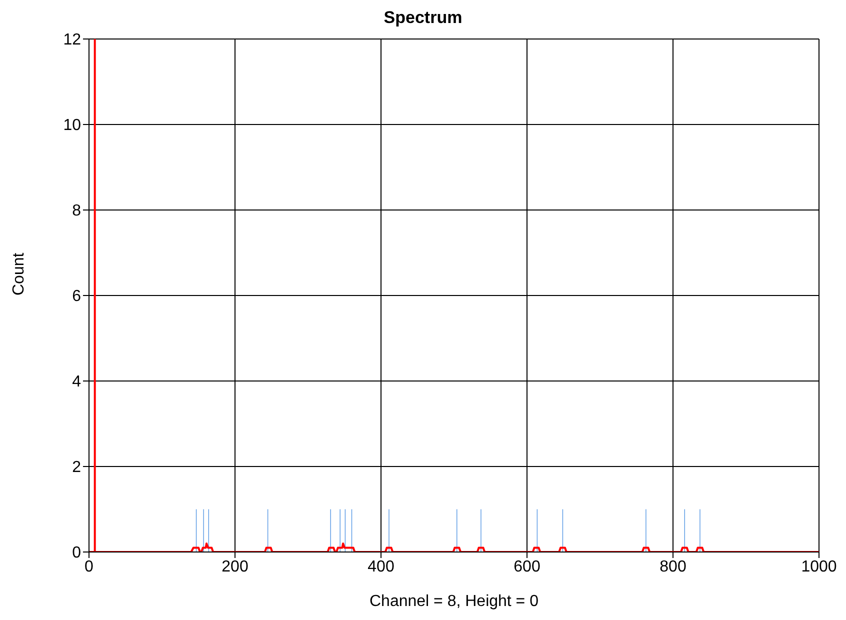  Describe the element at coordinates (423, 18) in the screenshot. I see `chart-title: Spectrum` at that location.